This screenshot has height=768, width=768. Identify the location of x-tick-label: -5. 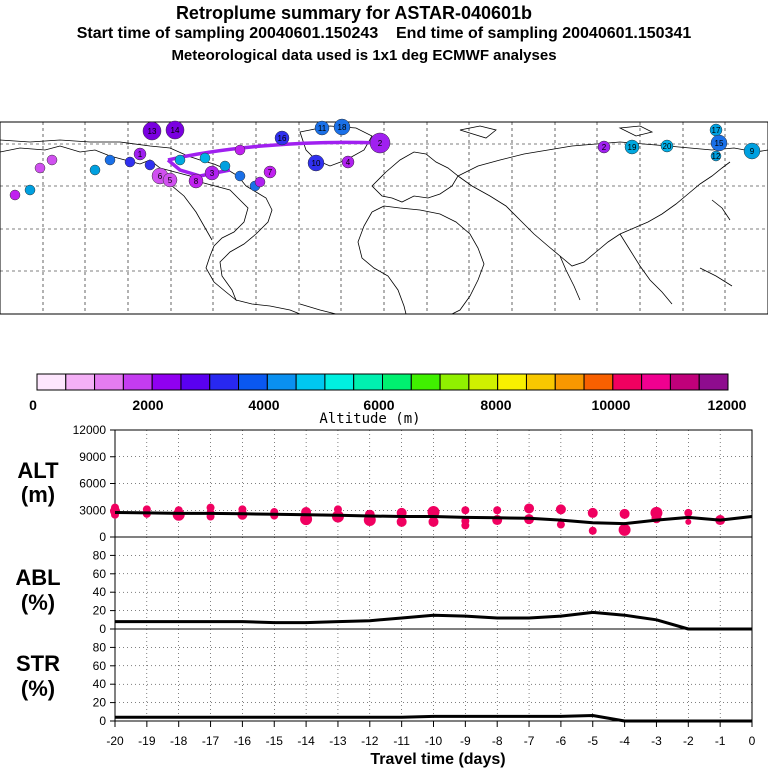
(592, 741).